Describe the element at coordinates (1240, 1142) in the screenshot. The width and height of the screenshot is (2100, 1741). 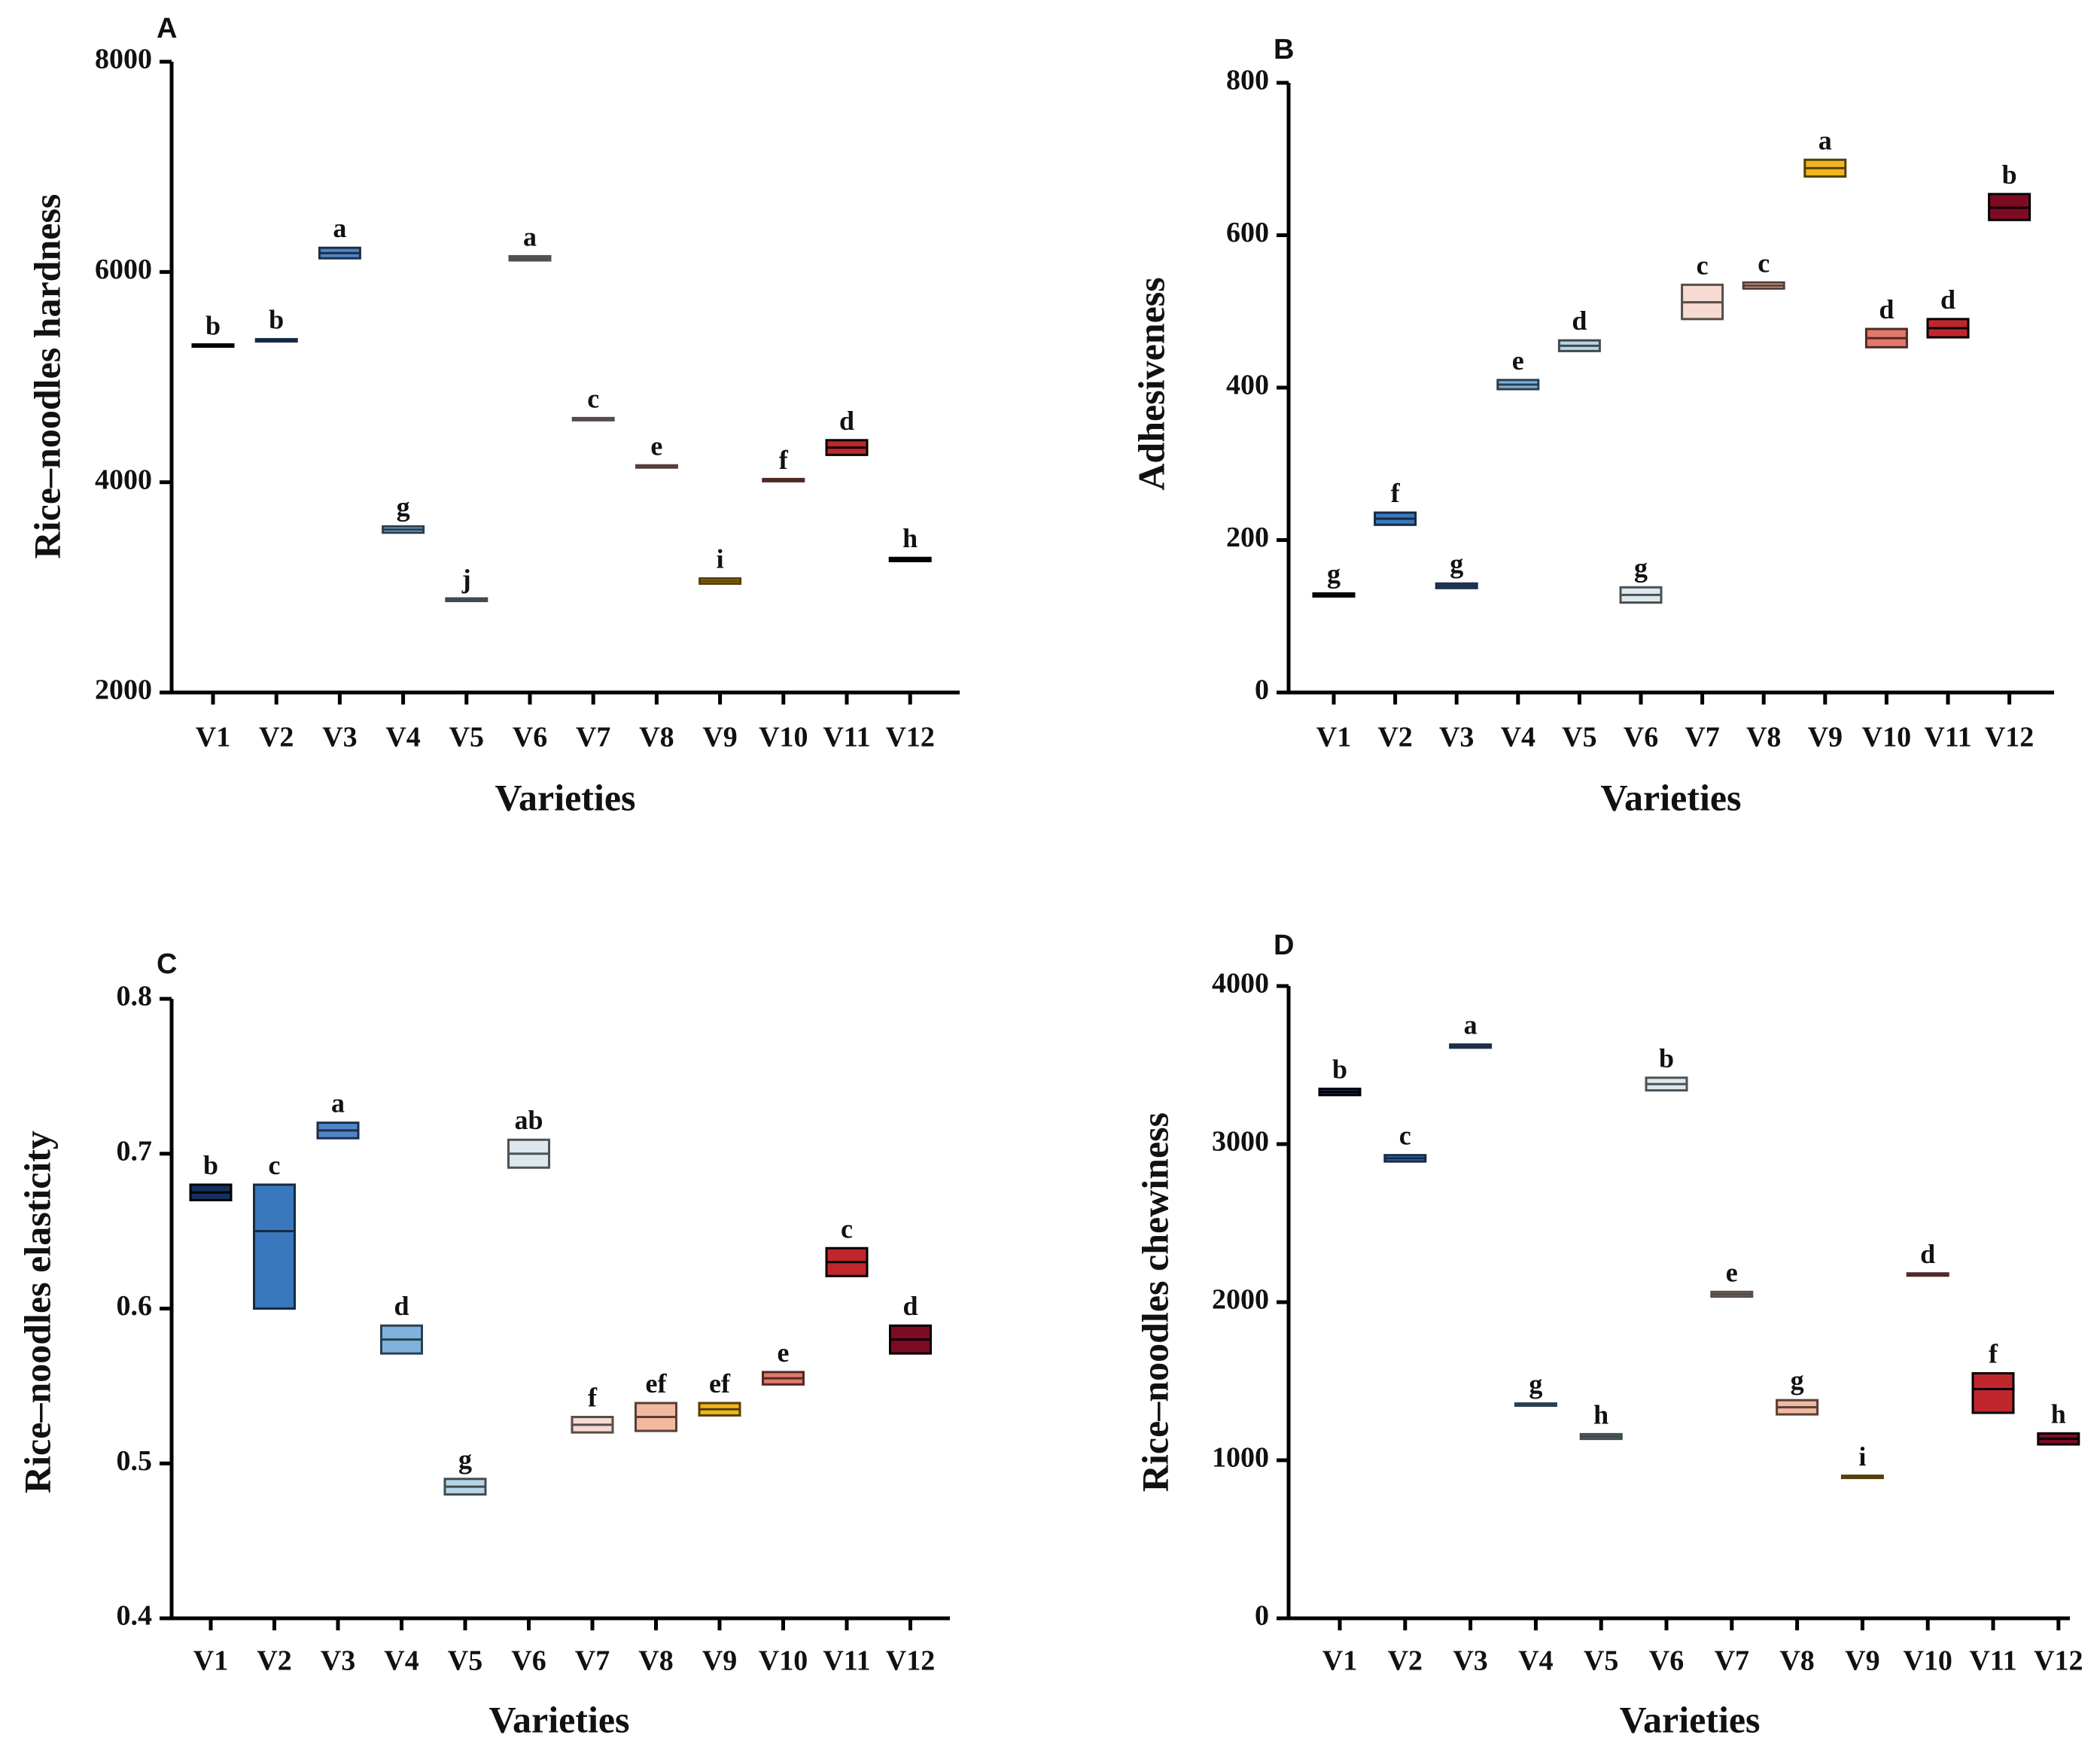
I see `y-tick-label: 3000` at that location.